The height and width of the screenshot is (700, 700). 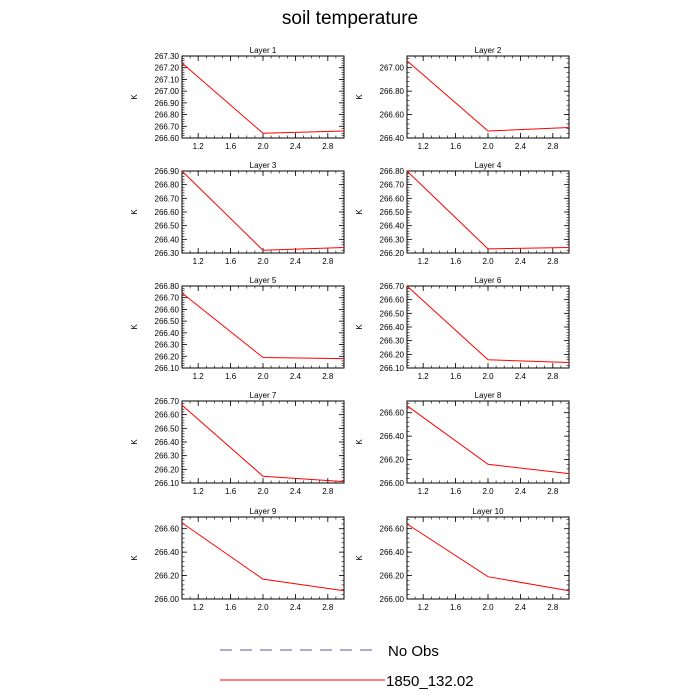 What do you see at coordinates (167, 56) in the screenshot?
I see `y-tick-label: 267.30` at bounding box center [167, 56].